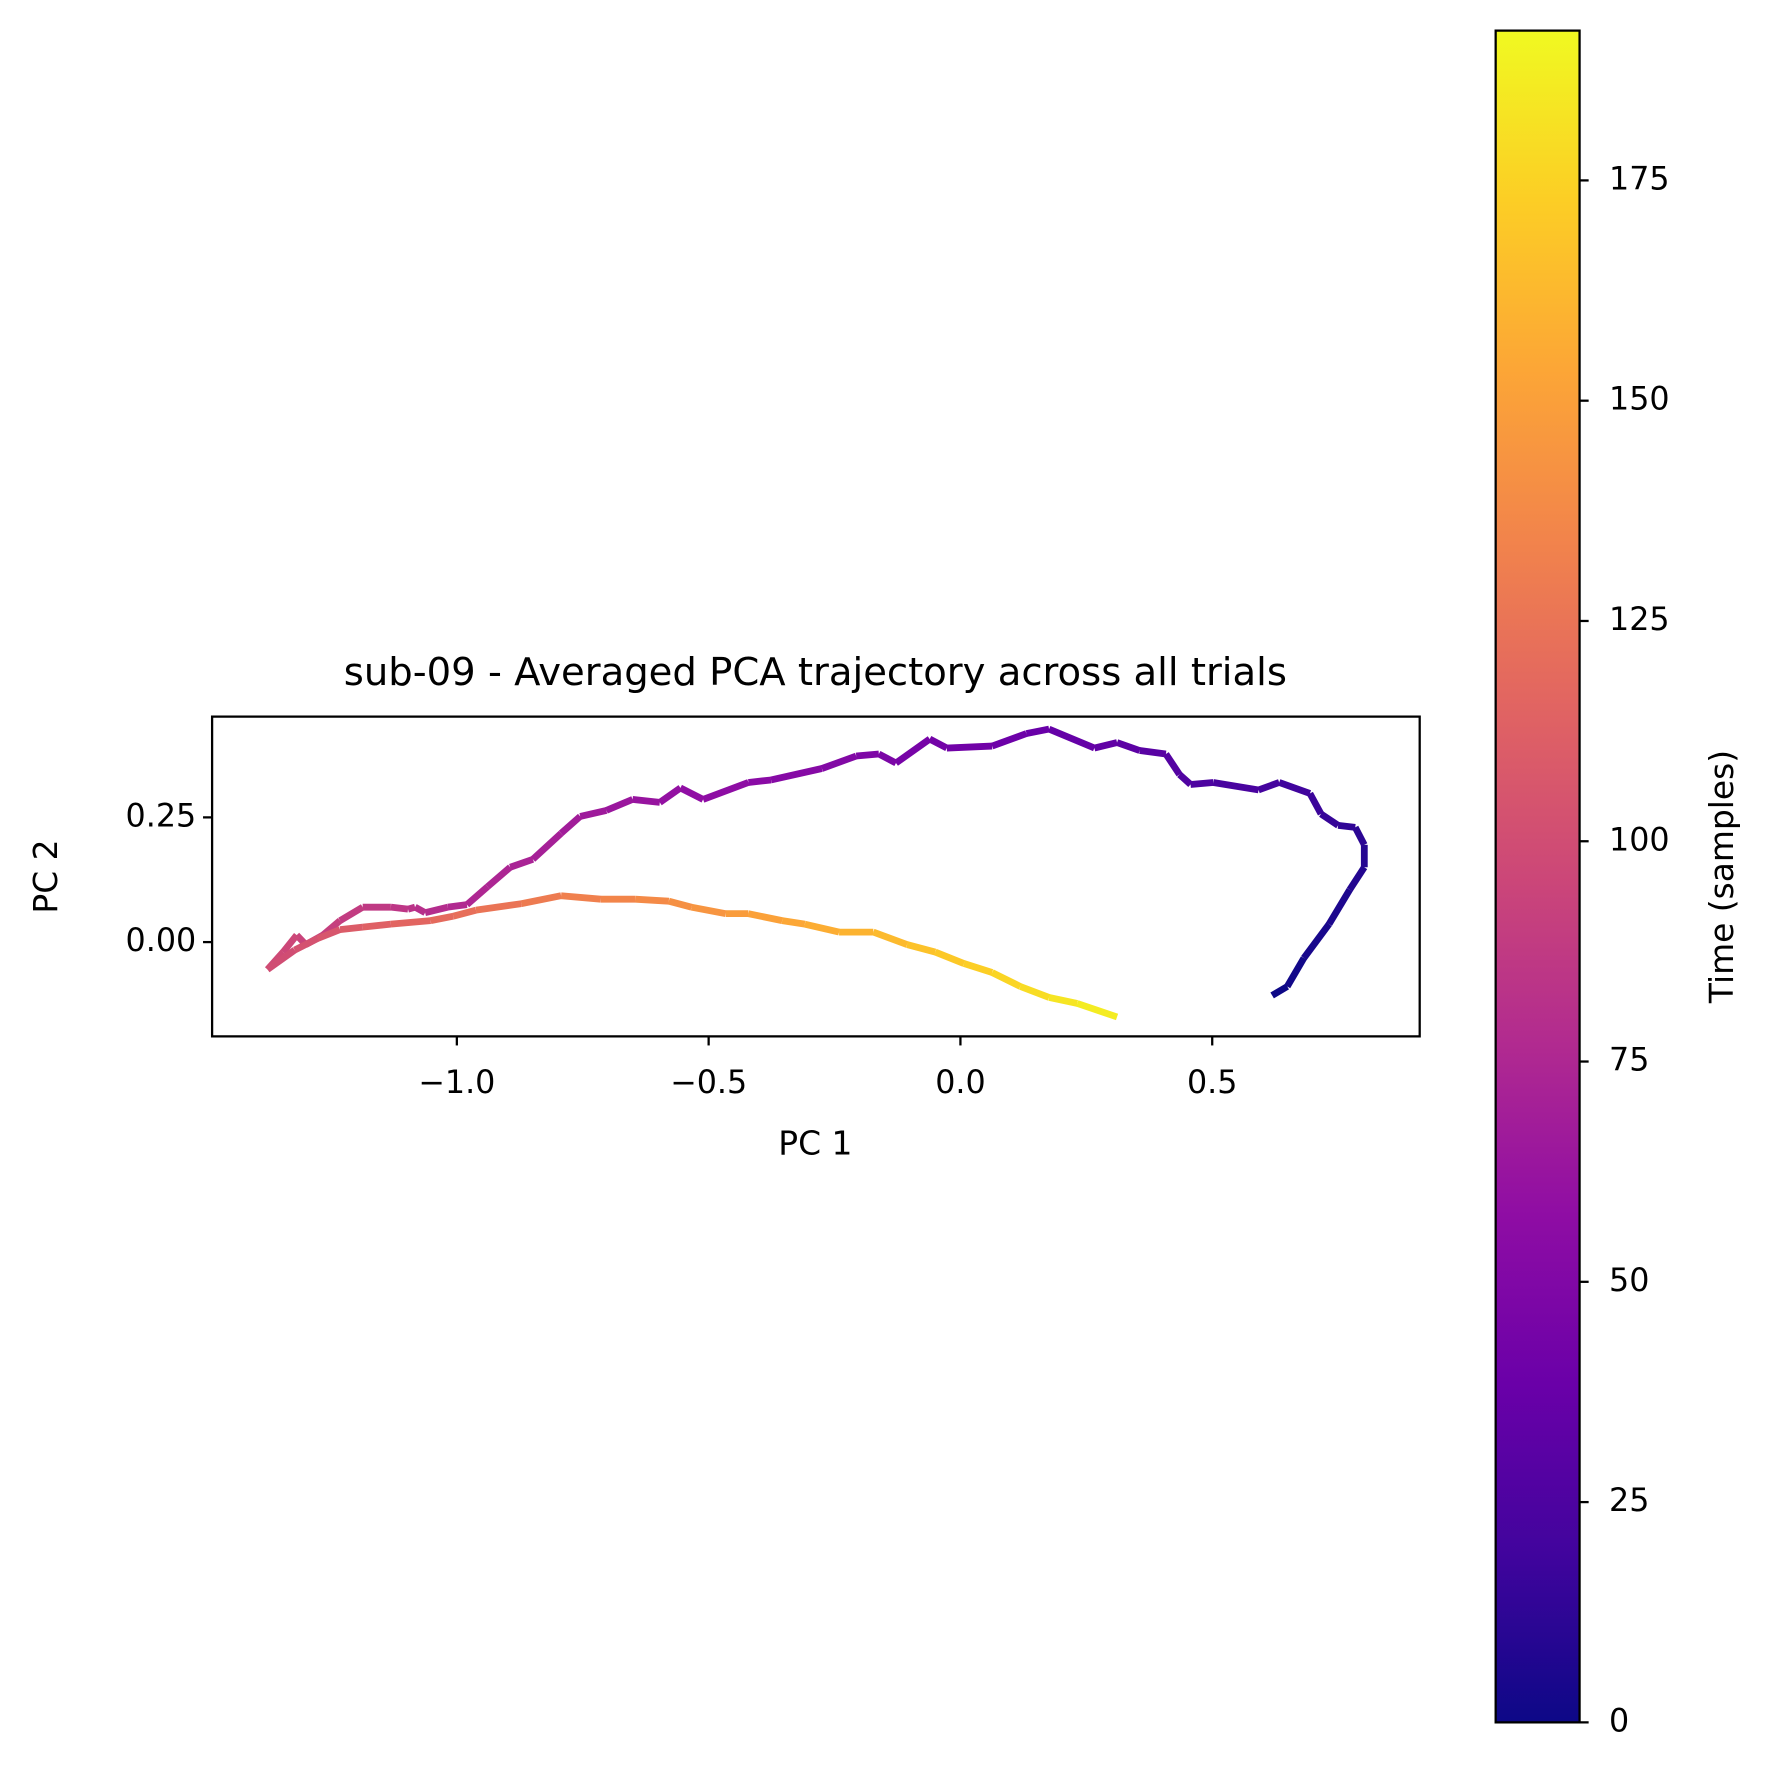  I want to click on x-tick-label: 0.5, so click(1212, 1083).